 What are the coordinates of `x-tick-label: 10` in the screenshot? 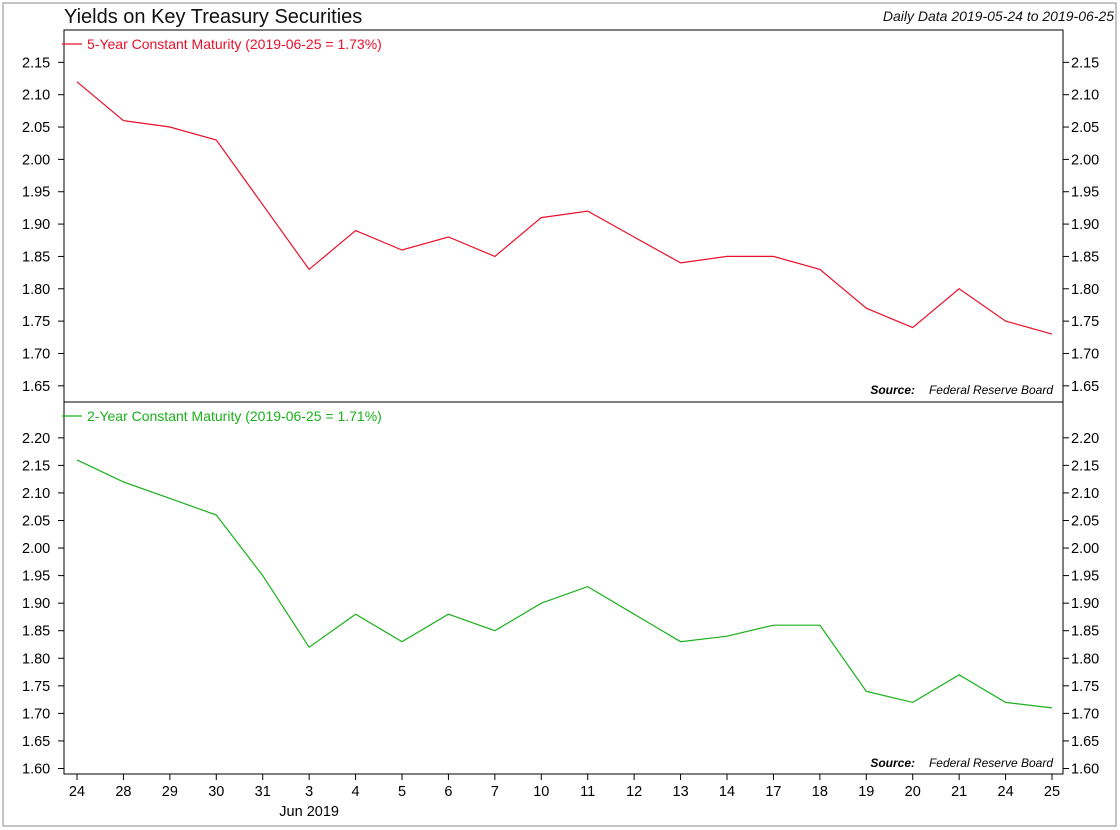 It's located at (541, 792).